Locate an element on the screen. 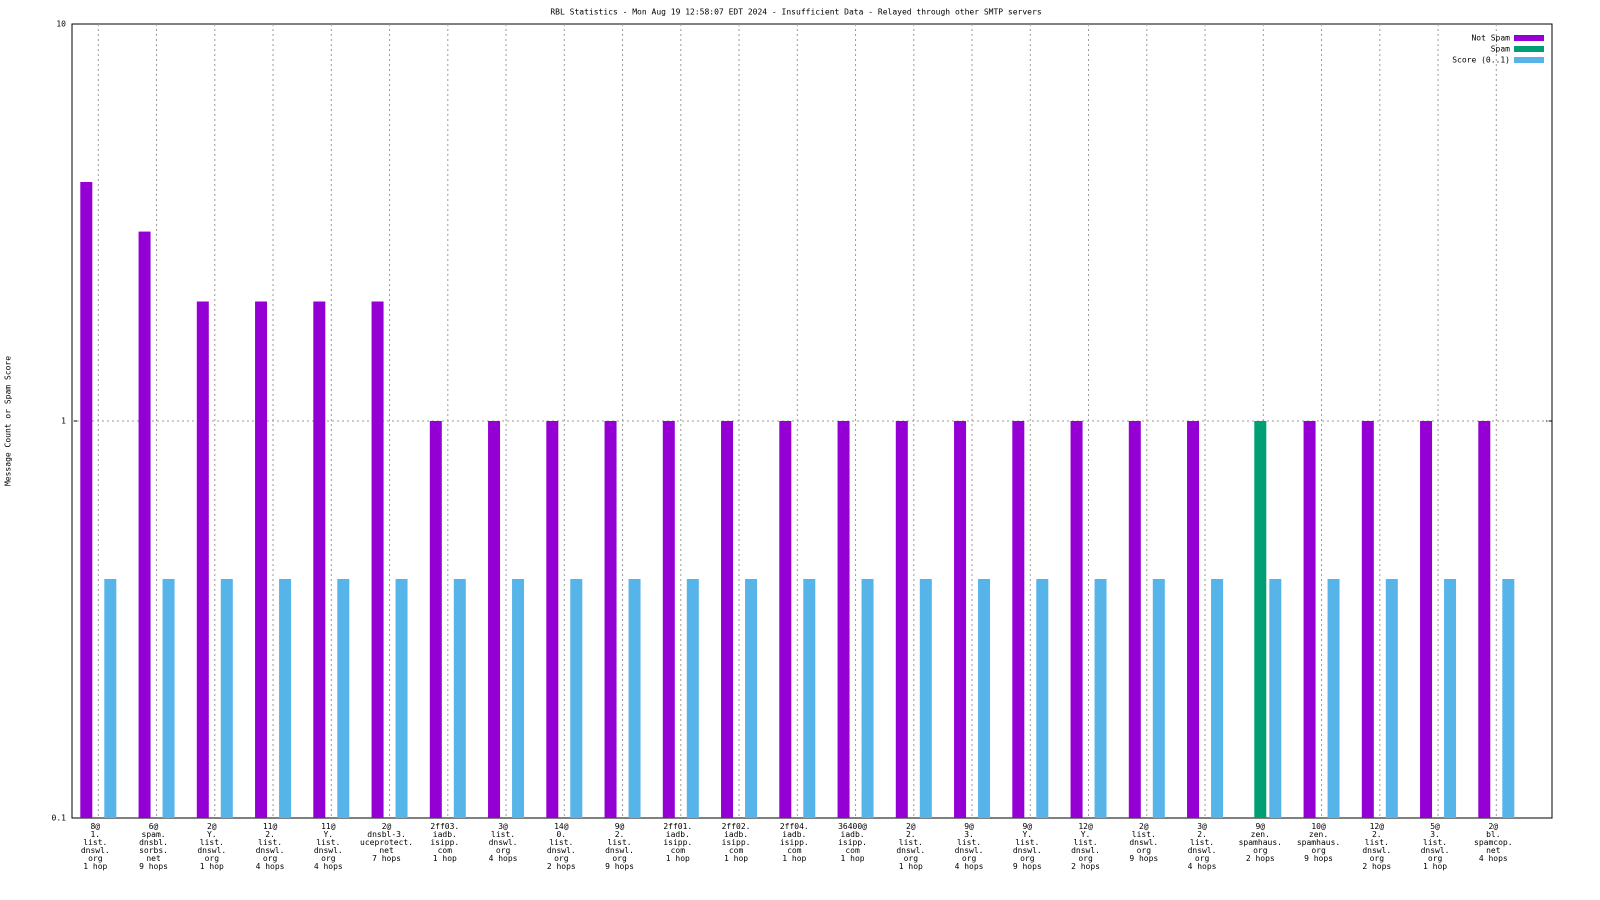 The width and height of the screenshot is (1600, 900). x-tick-label-line: spamhaus. is located at coordinates (1318, 842).